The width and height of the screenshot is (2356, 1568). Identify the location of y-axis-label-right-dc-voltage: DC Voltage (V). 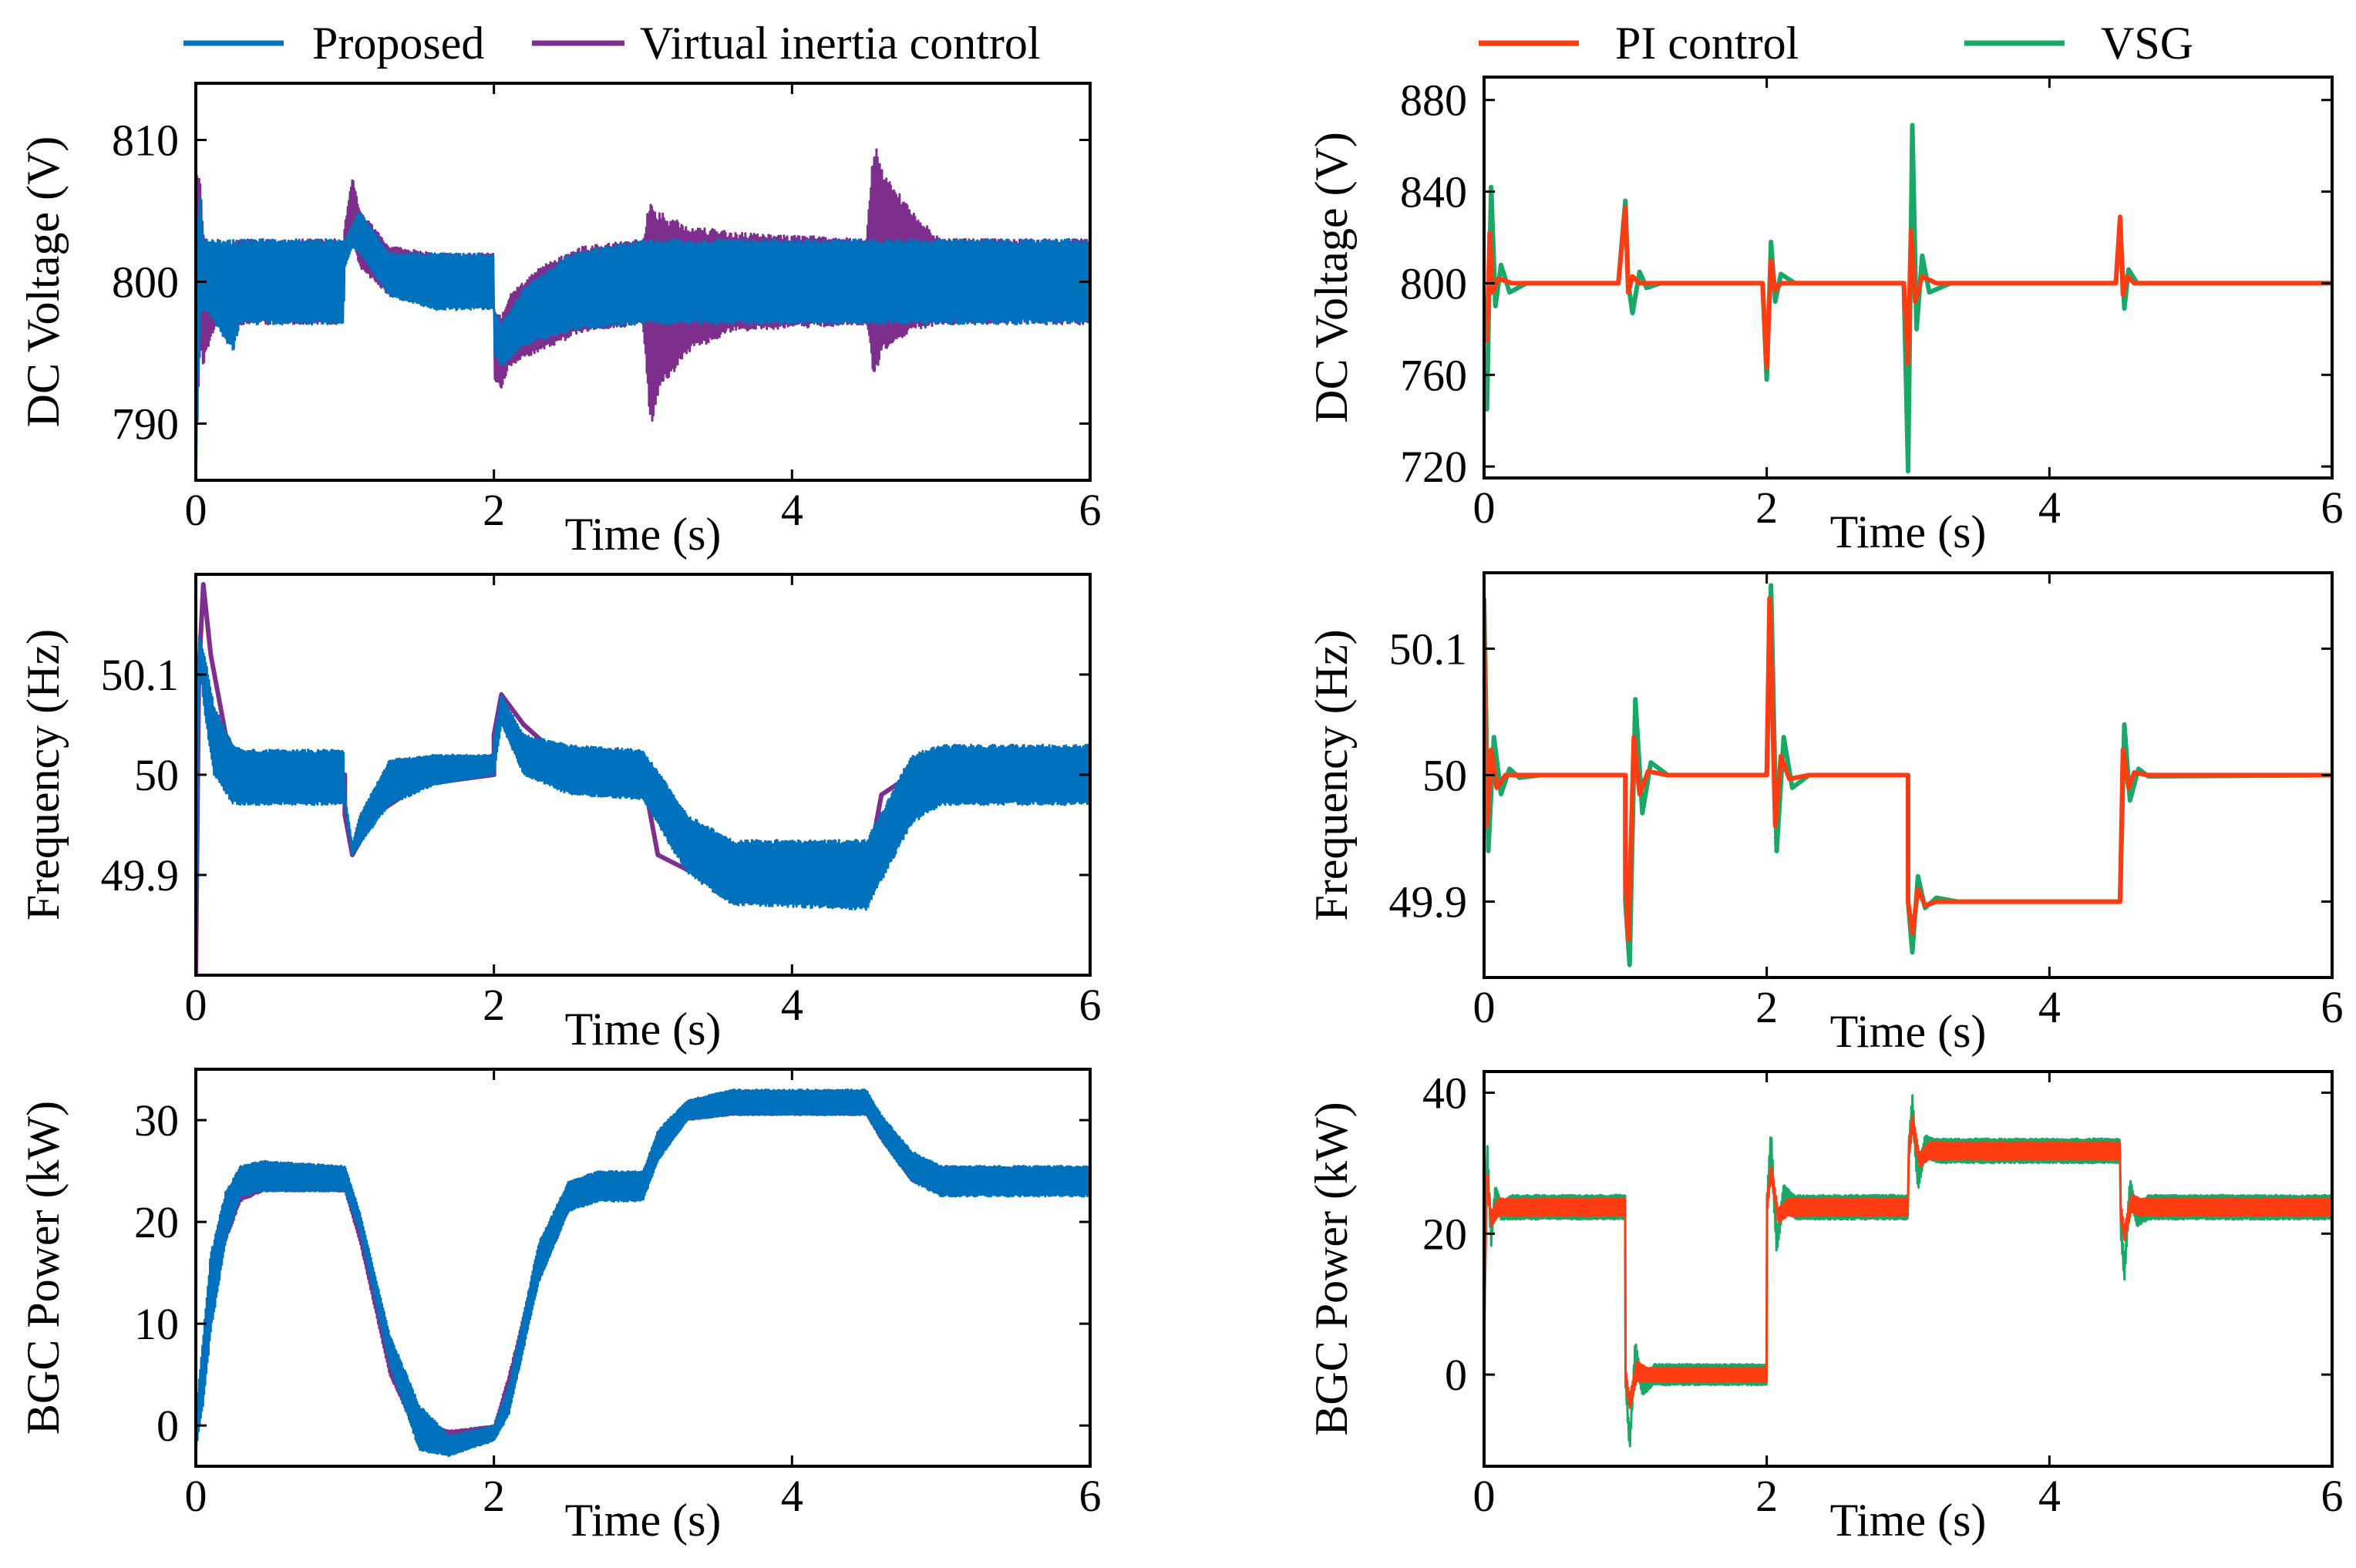
(1331, 277).